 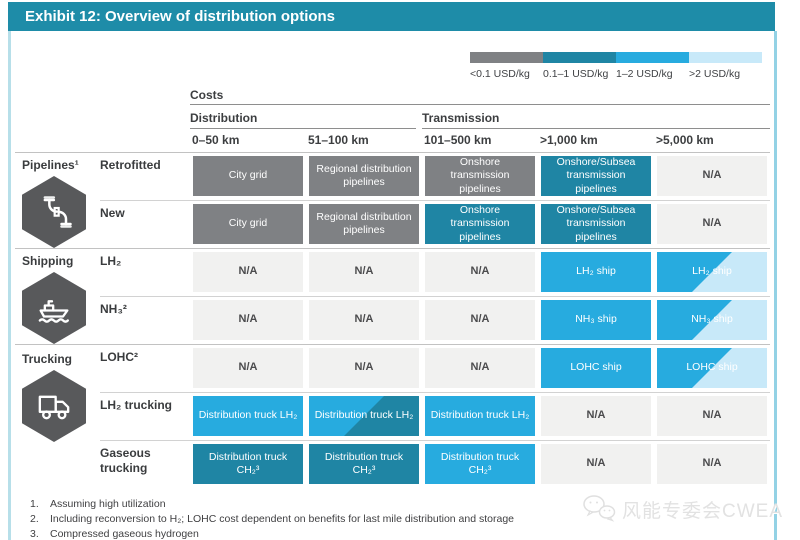 What do you see at coordinates (57, 394) in the screenshot?
I see `group-trucking: Trucking` at bounding box center [57, 394].